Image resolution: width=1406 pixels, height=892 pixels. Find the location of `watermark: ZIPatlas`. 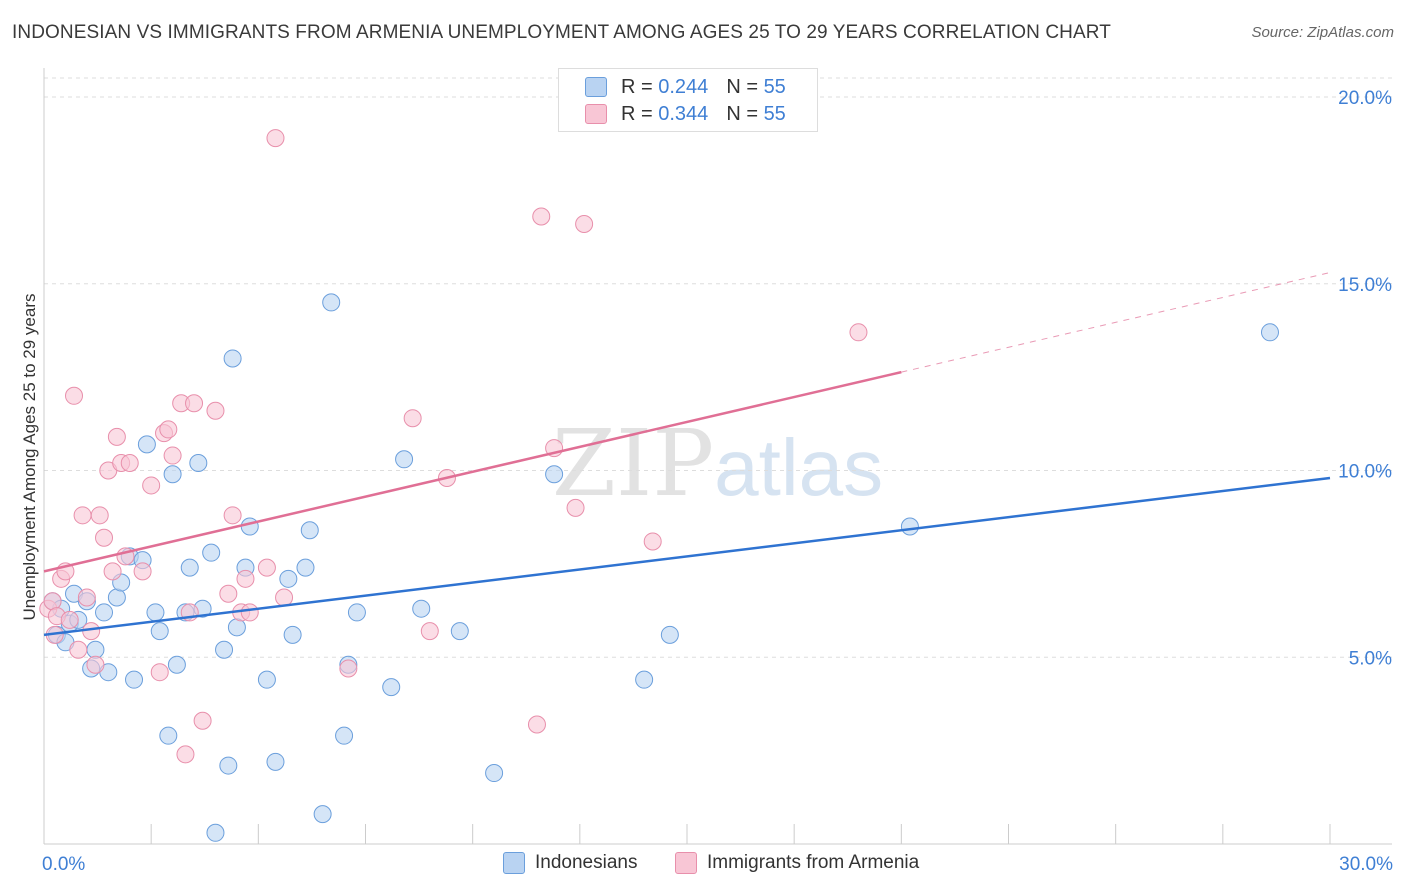

watermark: ZIPatlas is located at coordinates (717, 463).